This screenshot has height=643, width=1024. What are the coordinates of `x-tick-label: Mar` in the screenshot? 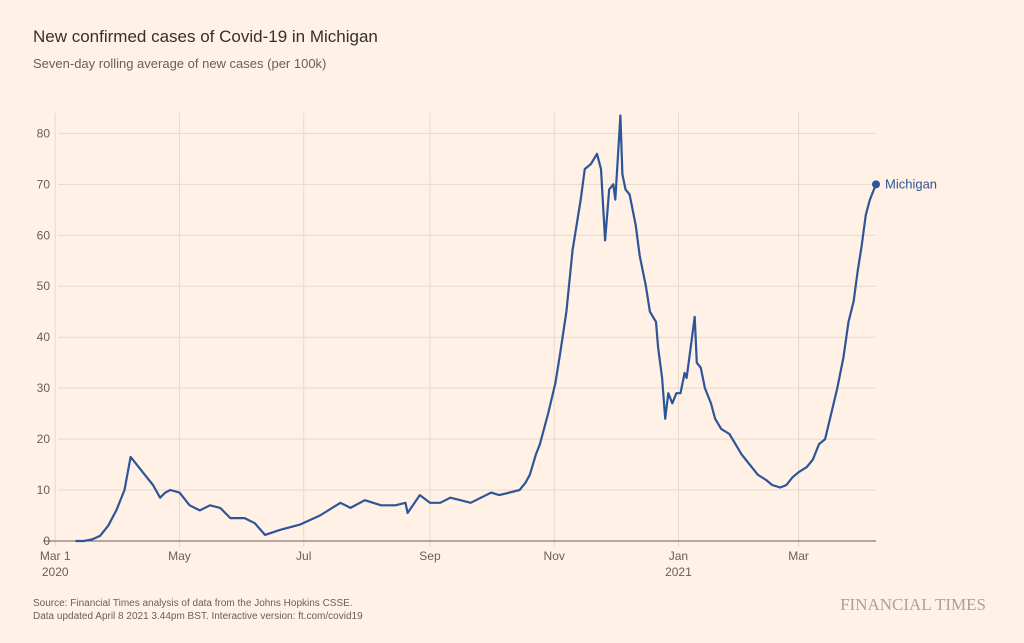 It's located at (798, 556).